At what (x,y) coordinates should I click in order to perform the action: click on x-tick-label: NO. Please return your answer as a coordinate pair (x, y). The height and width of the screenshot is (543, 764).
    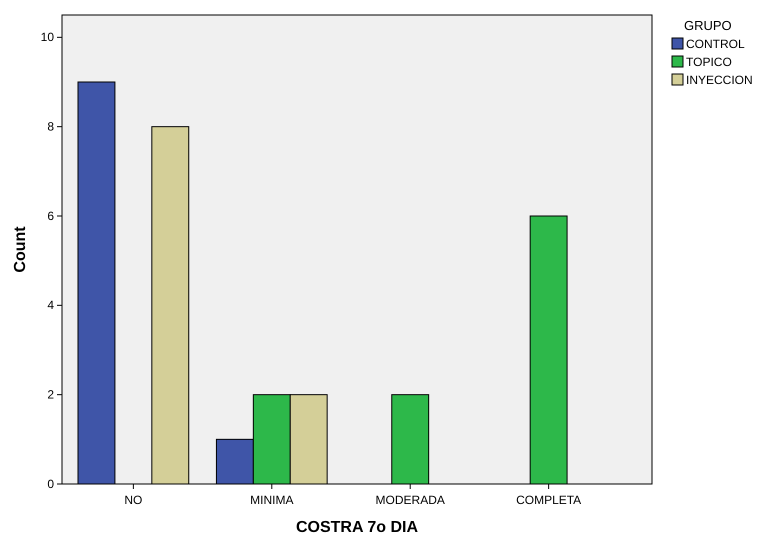
    Looking at the image, I should click on (133, 500).